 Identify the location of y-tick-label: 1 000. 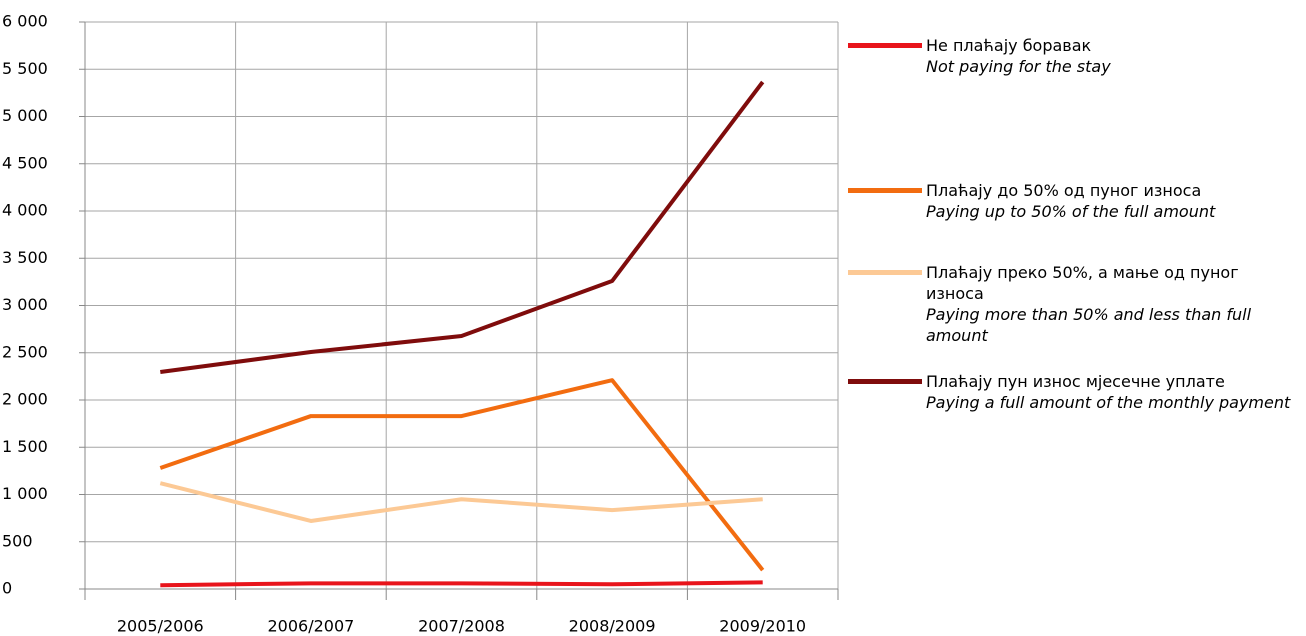
(25, 493).